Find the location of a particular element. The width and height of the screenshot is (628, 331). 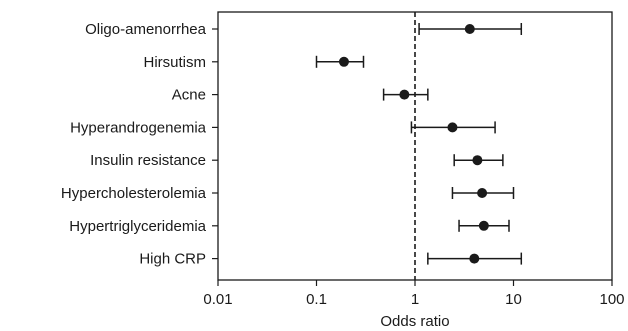

x-tick-label: 100 is located at coordinates (611, 299).